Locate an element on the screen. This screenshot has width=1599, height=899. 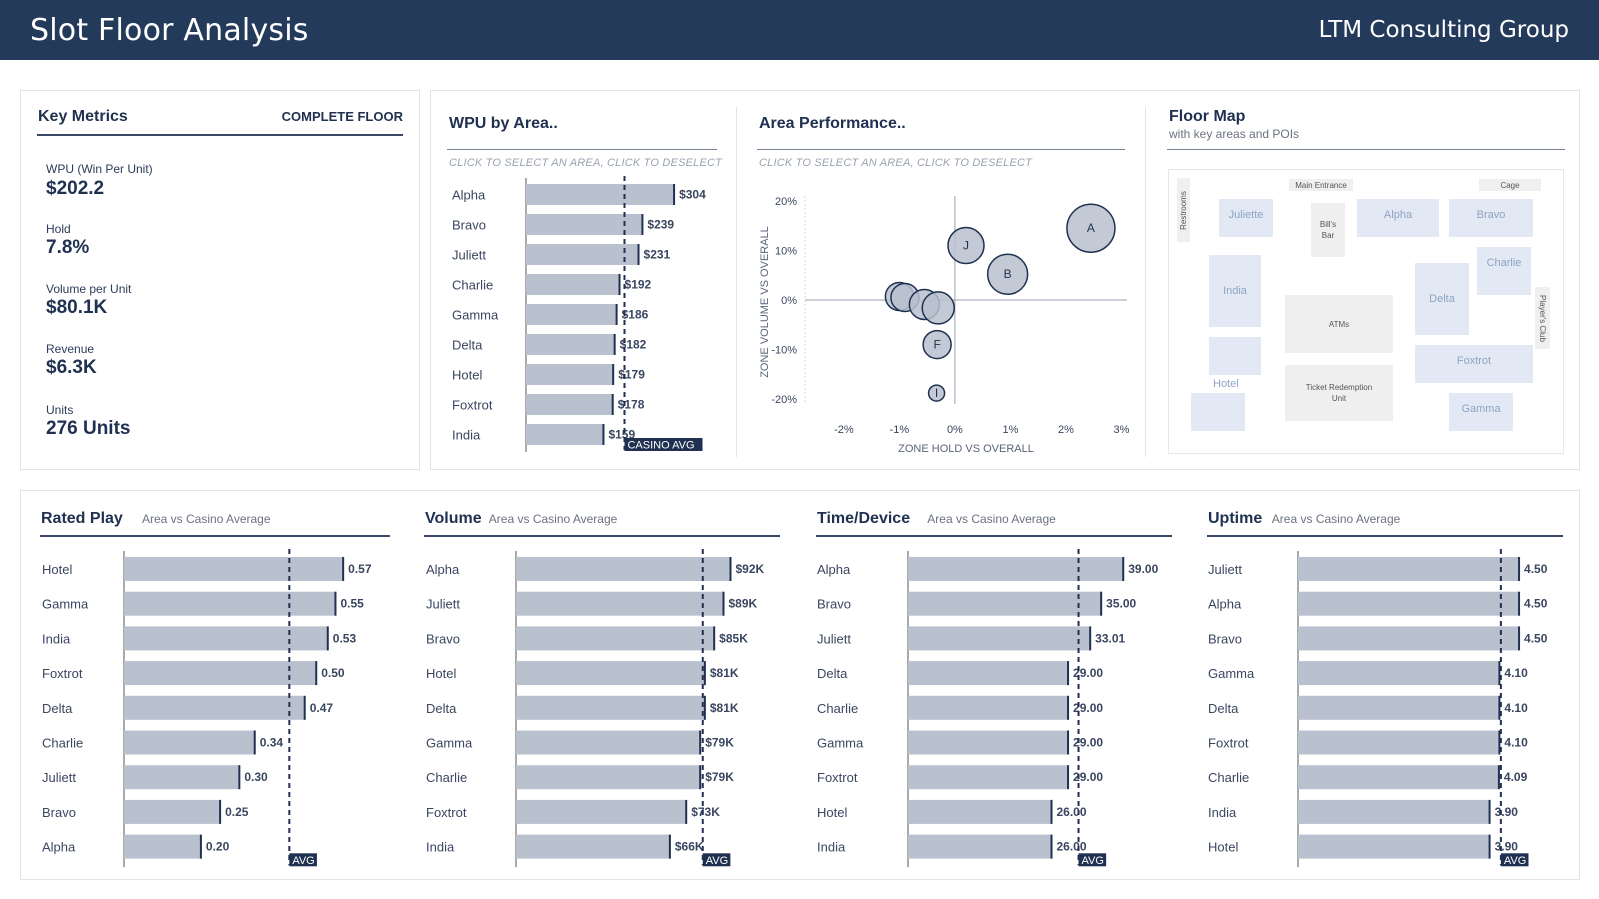
performance-rule is located at coordinates (941, 149).